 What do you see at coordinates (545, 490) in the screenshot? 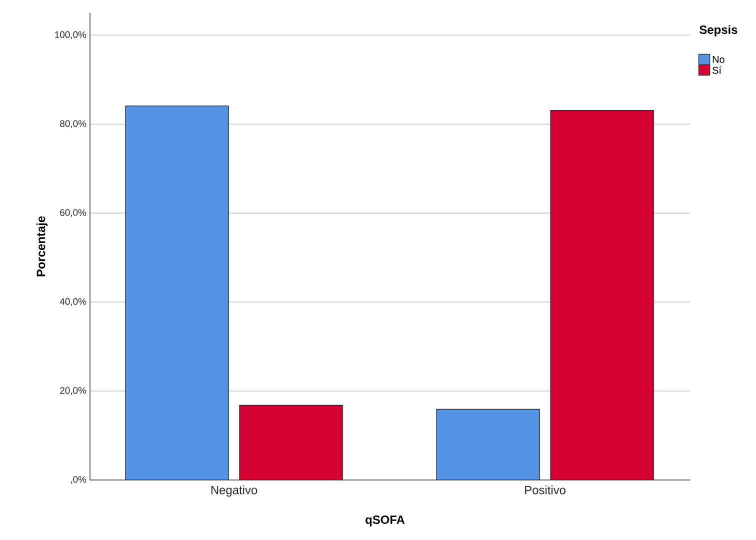
I see `x-tick-label: Positivo` at bounding box center [545, 490].